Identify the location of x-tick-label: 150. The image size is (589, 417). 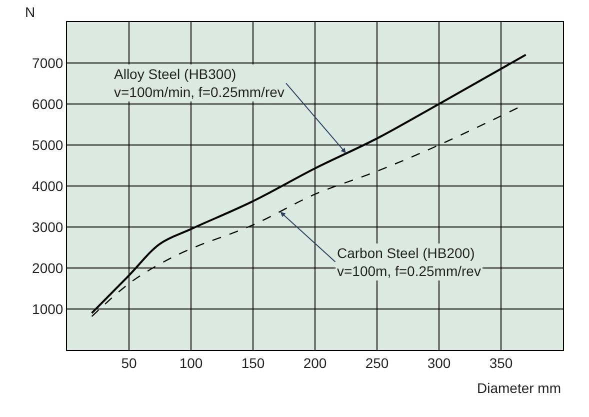
(253, 362).